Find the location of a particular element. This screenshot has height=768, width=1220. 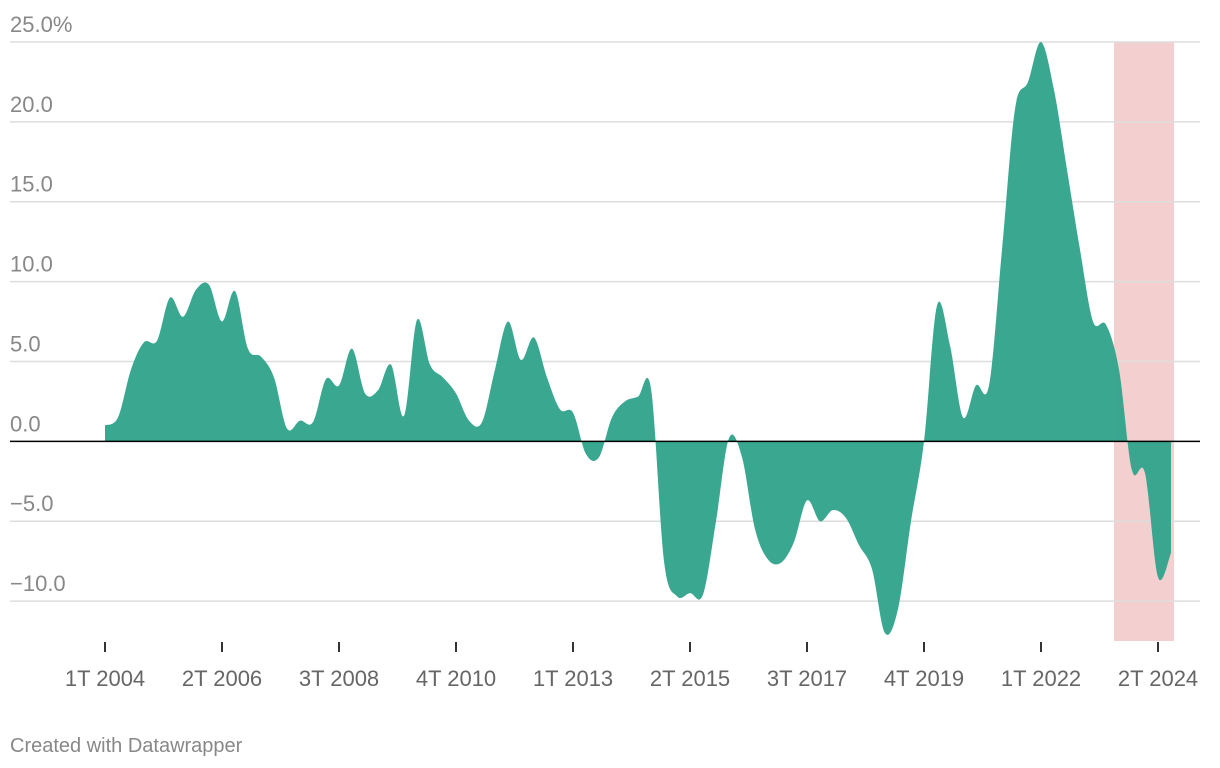

x-tick-label: 1T 2004 is located at coordinates (105, 678).